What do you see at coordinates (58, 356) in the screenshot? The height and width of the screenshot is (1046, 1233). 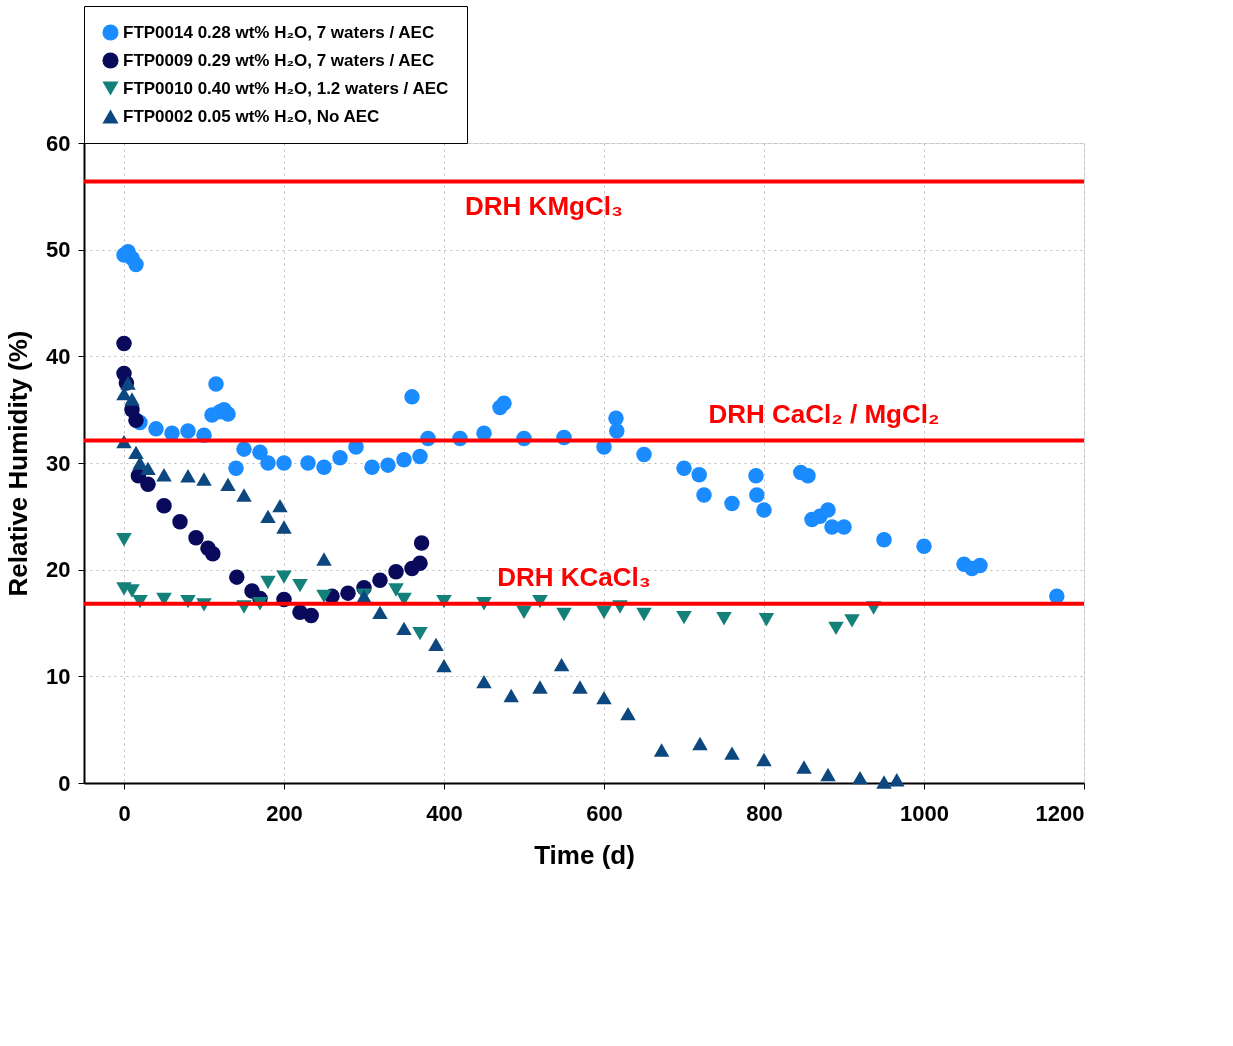 I see `y-tick-label: 40` at bounding box center [58, 356].